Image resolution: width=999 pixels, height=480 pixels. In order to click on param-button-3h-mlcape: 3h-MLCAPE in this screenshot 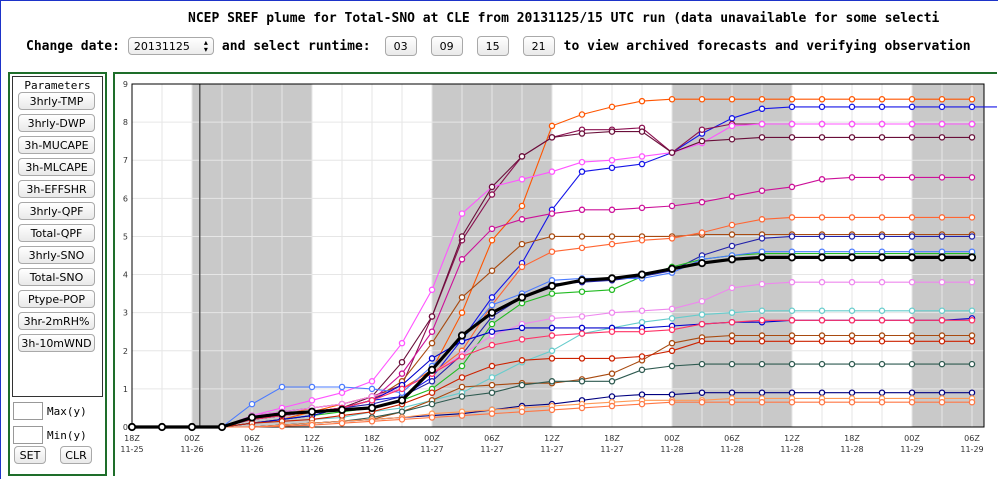, I will do `click(56, 167)`.